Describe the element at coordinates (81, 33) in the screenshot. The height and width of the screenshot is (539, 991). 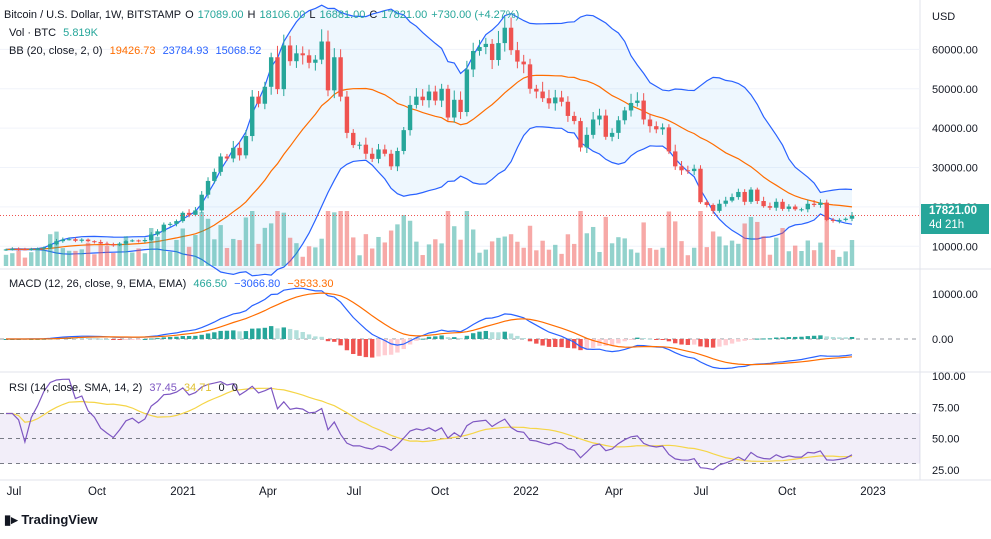
I see `volume-value: 5.819K` at that location.